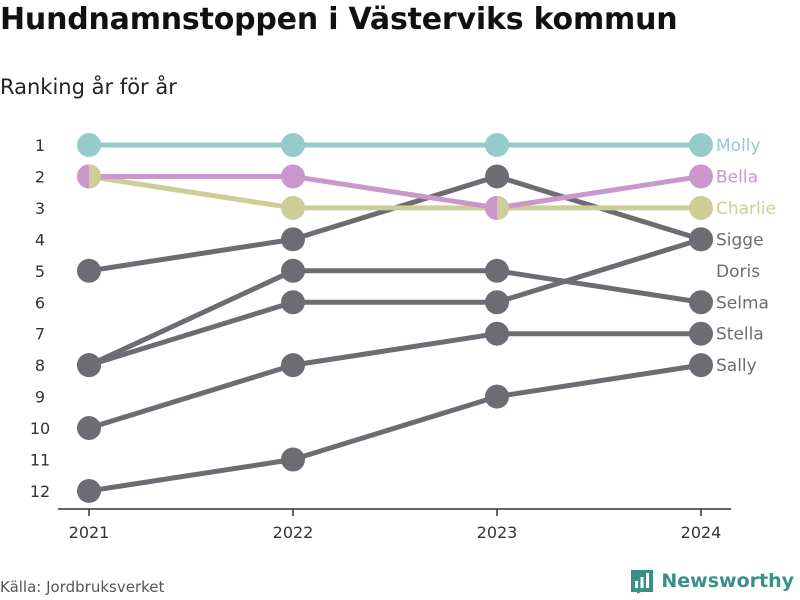 This screenshot has width=800, height=600. Describe the element at coordinates (740, 240) in the screenshot. I see `end-label-sigge: Sigge` at that location.